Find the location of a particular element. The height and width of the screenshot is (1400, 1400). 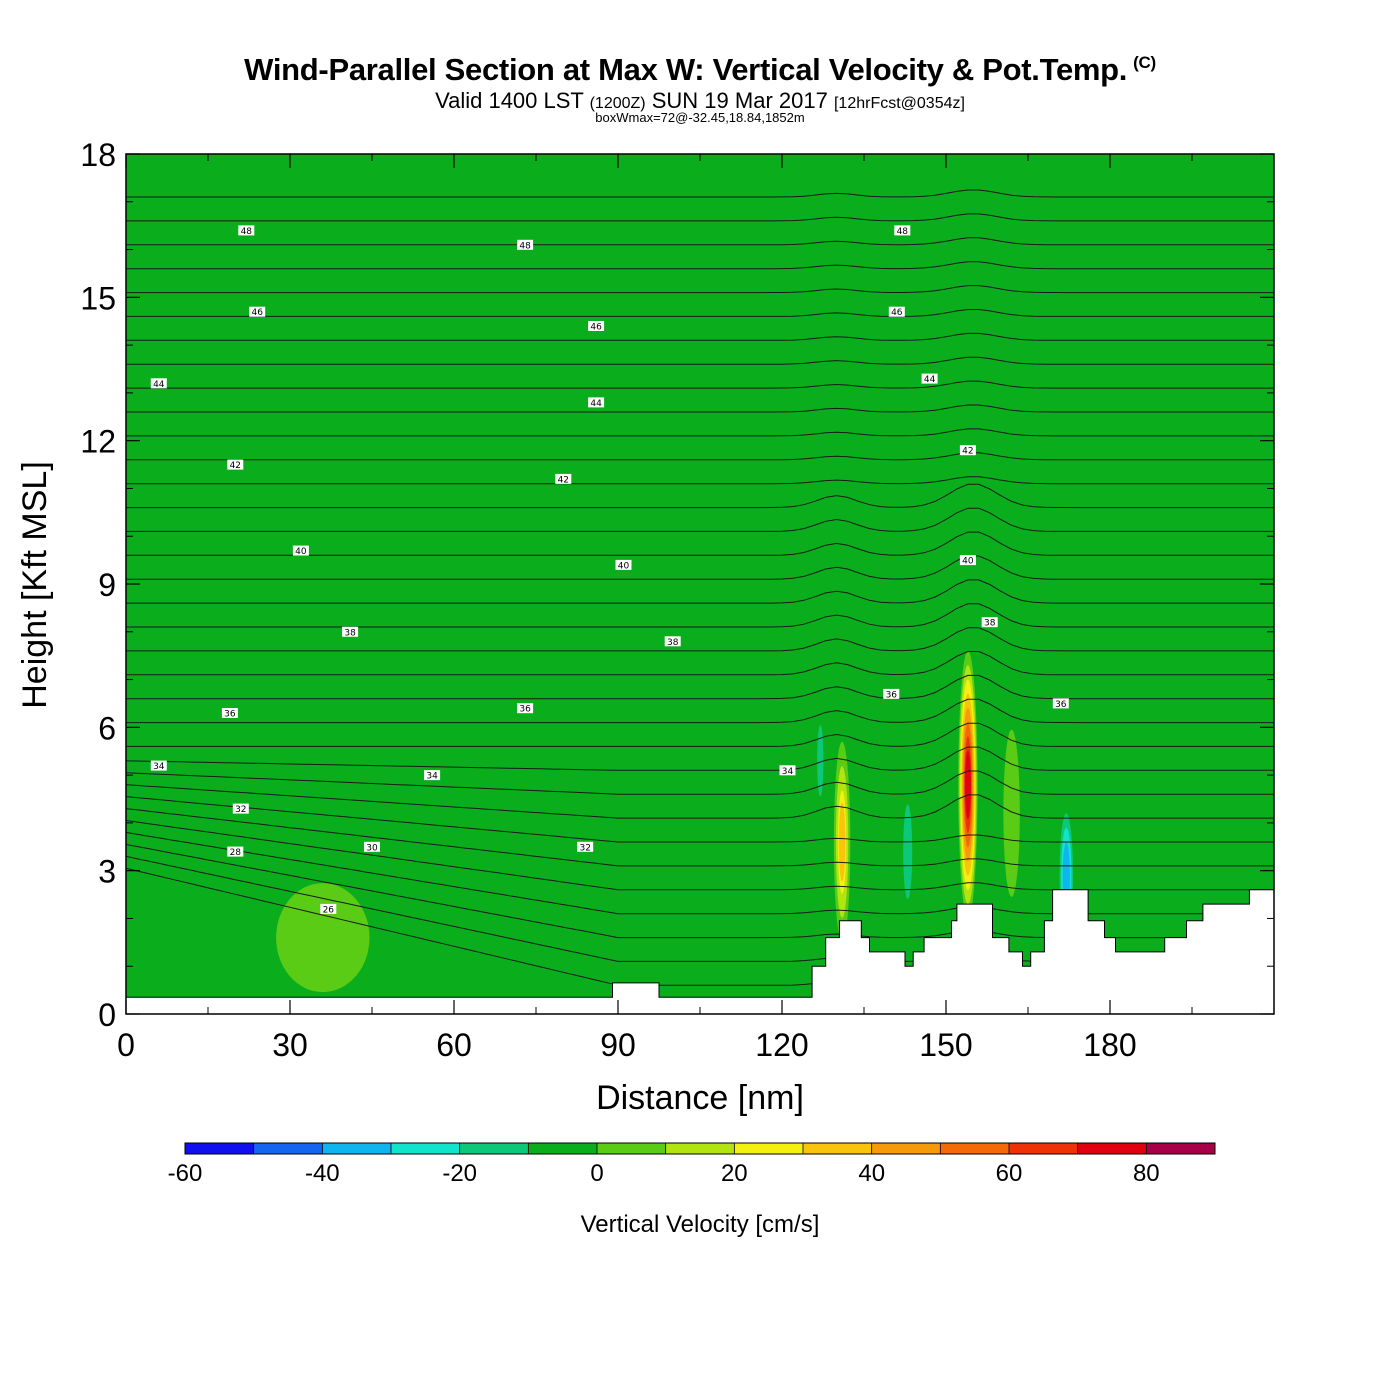

y-tick-label: 0 is located at coordinates (107, 1015).